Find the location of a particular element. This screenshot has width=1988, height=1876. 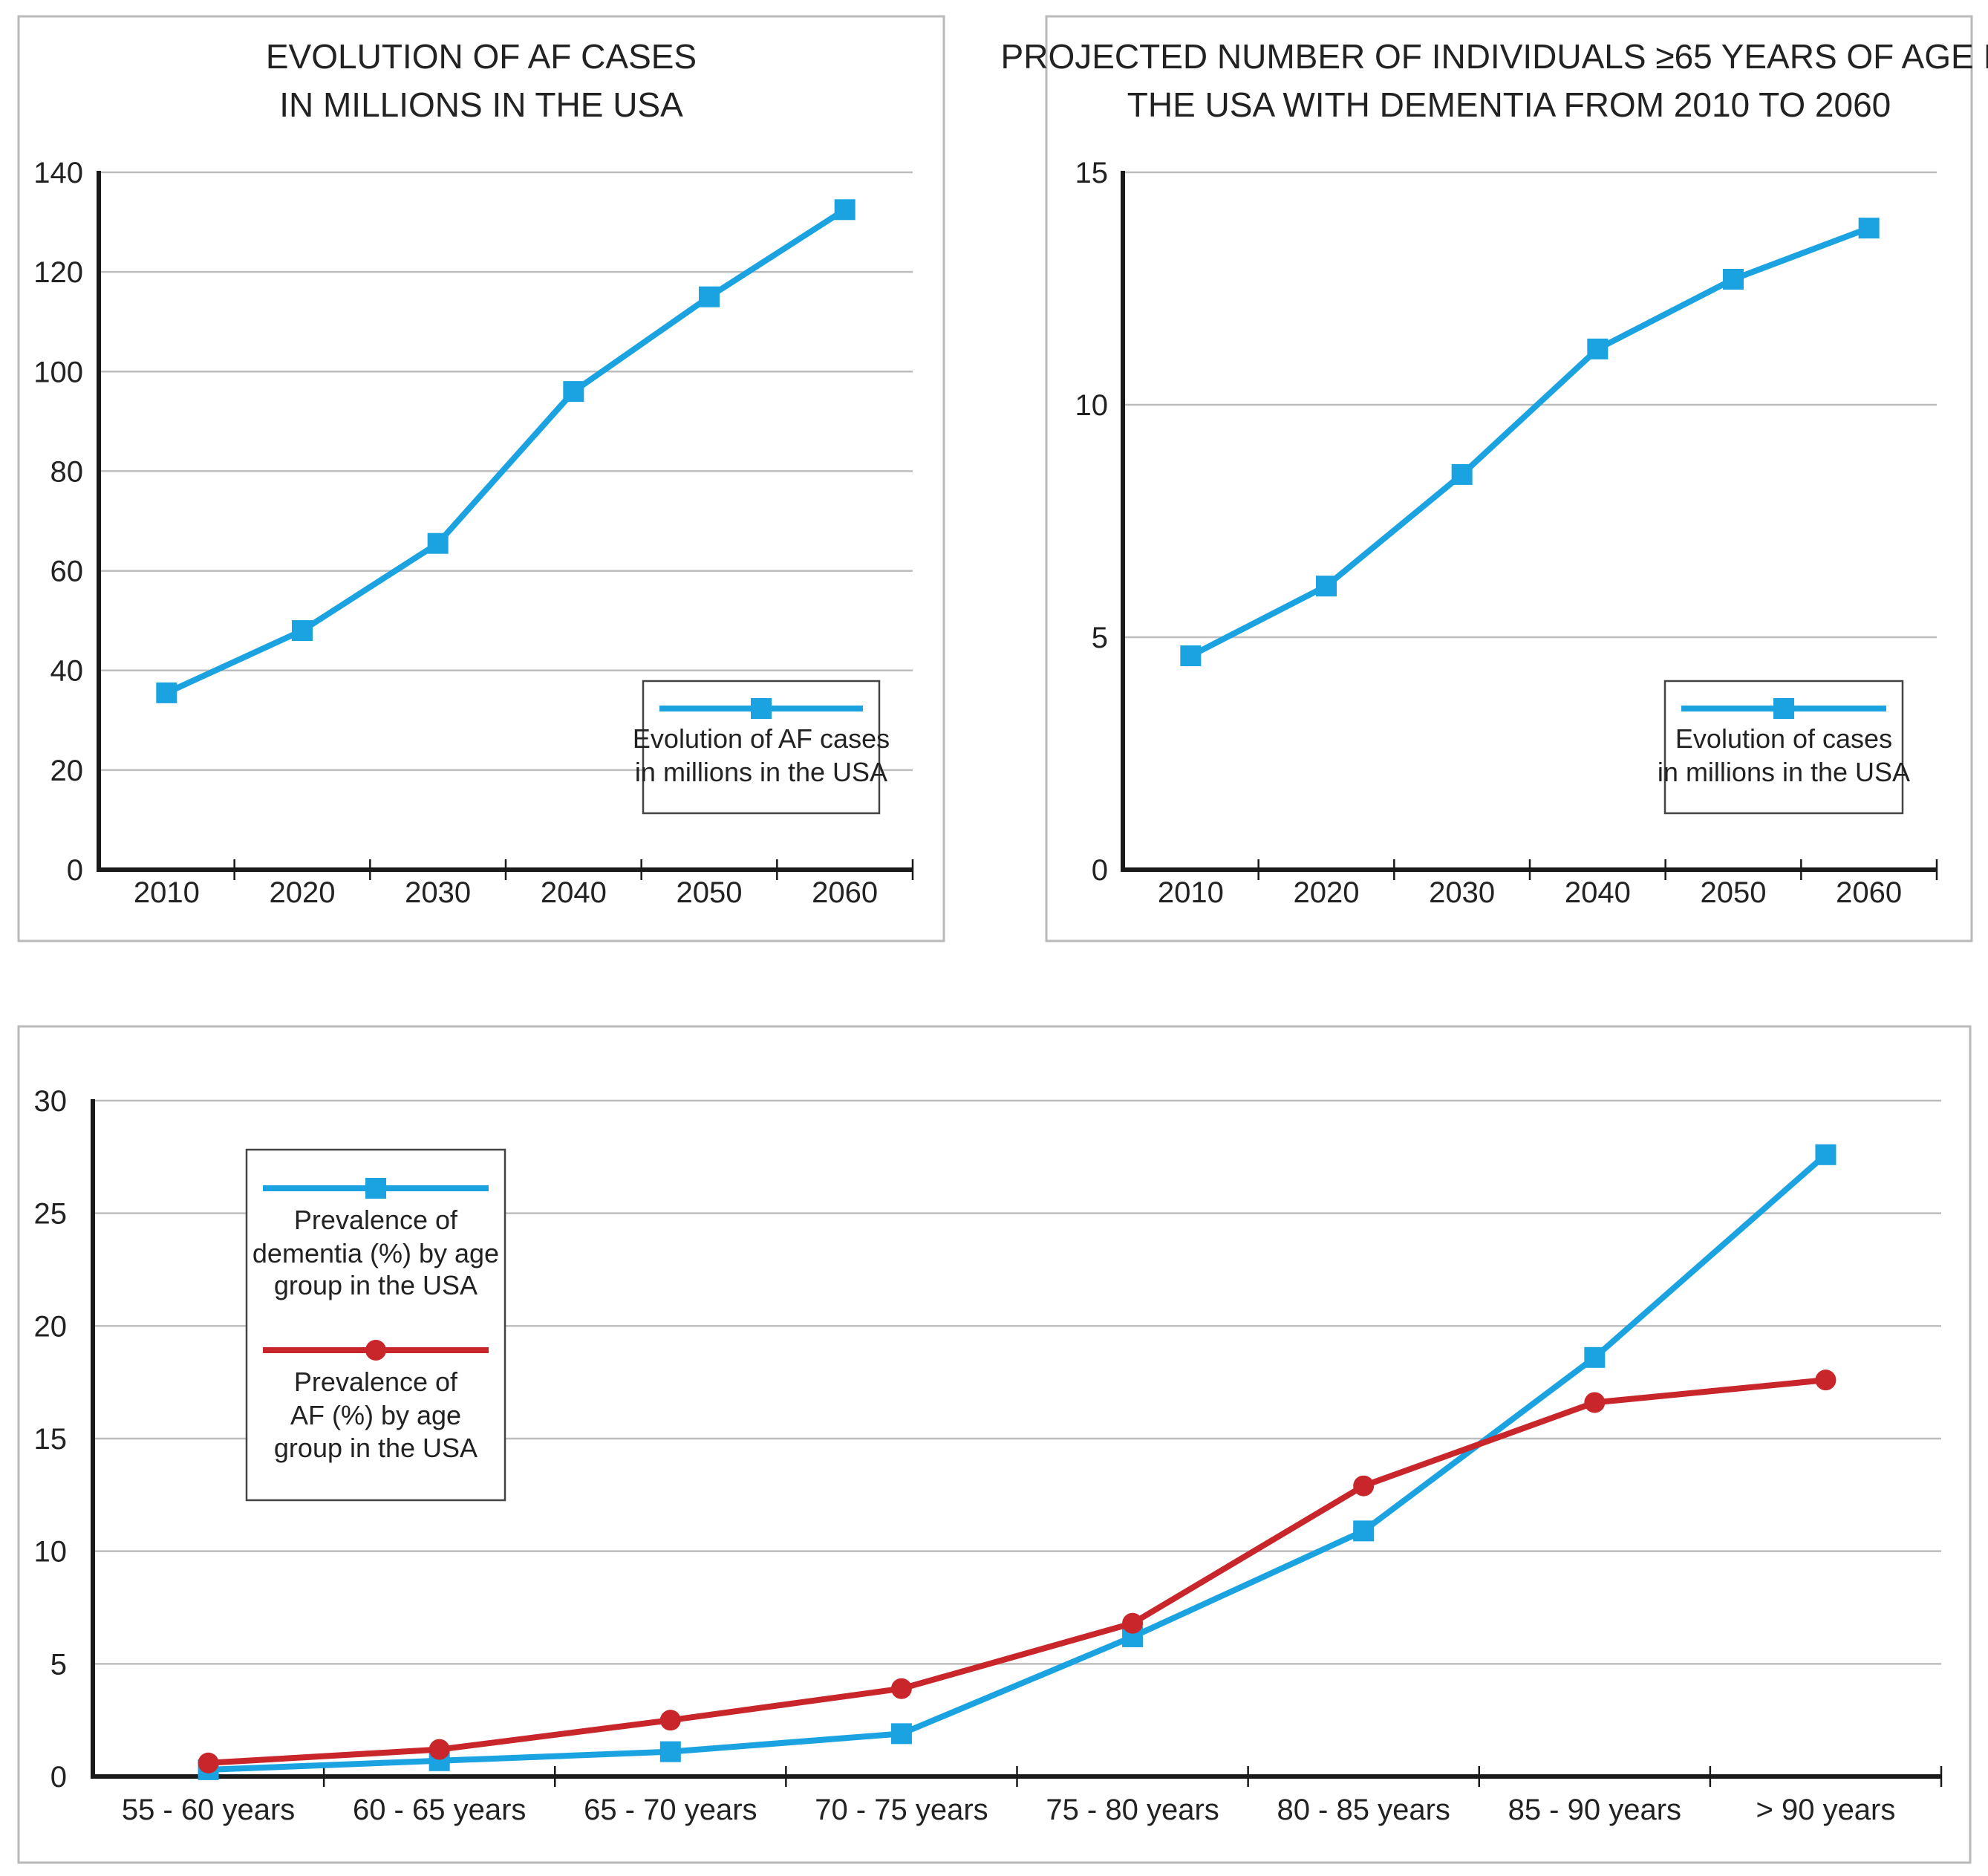

y-tick-label: 140 is located at coordinates (58, 173).